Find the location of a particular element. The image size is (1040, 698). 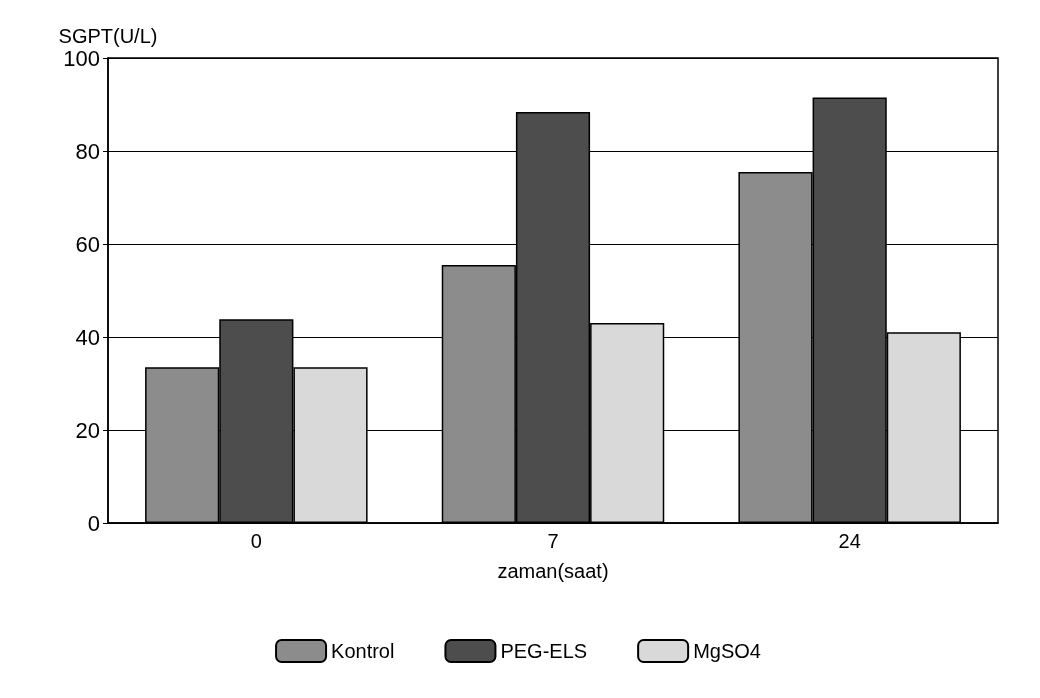

legend-label: PEG-ELS is located at coordinates (544, 651).